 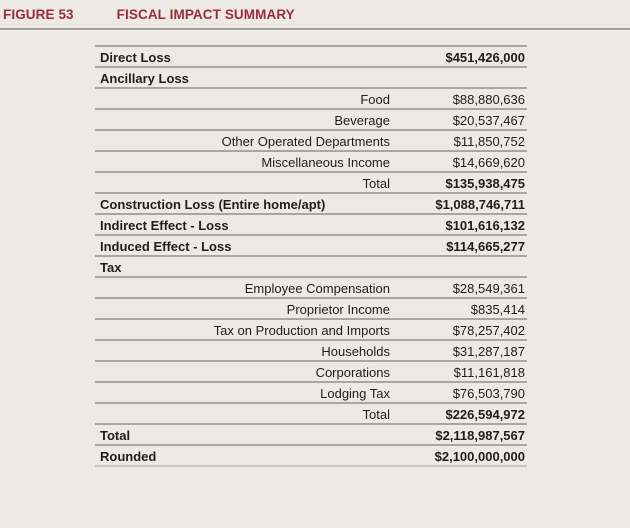 What do you see at coordinates (166, 246) in the screenshot?
I see `row-label: Induced Effect - Loss` at bounding box center [166, 246].